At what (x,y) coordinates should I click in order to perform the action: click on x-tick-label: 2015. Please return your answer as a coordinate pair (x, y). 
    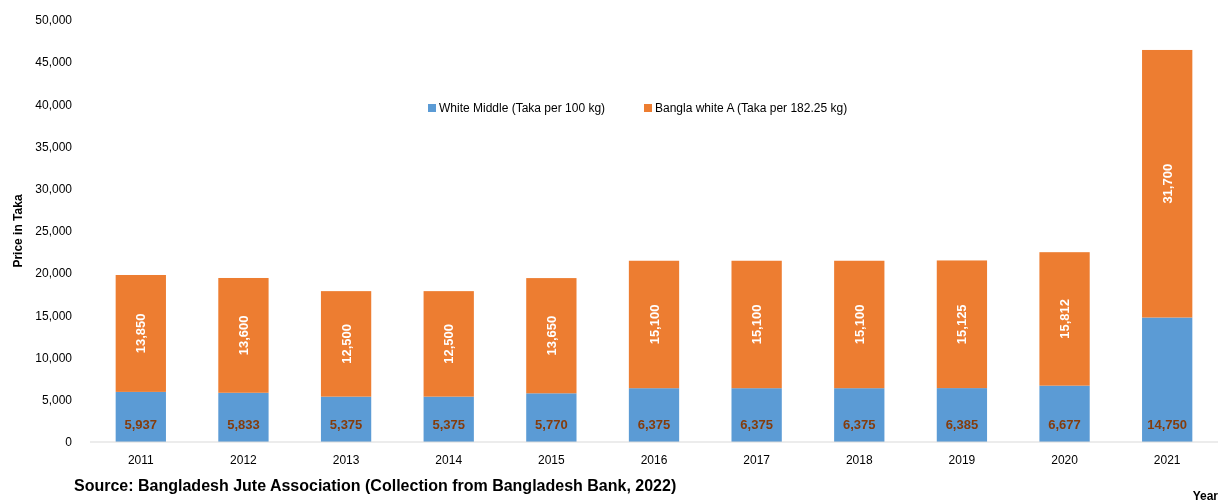
    Looking at the image, I should click on (552, 460).